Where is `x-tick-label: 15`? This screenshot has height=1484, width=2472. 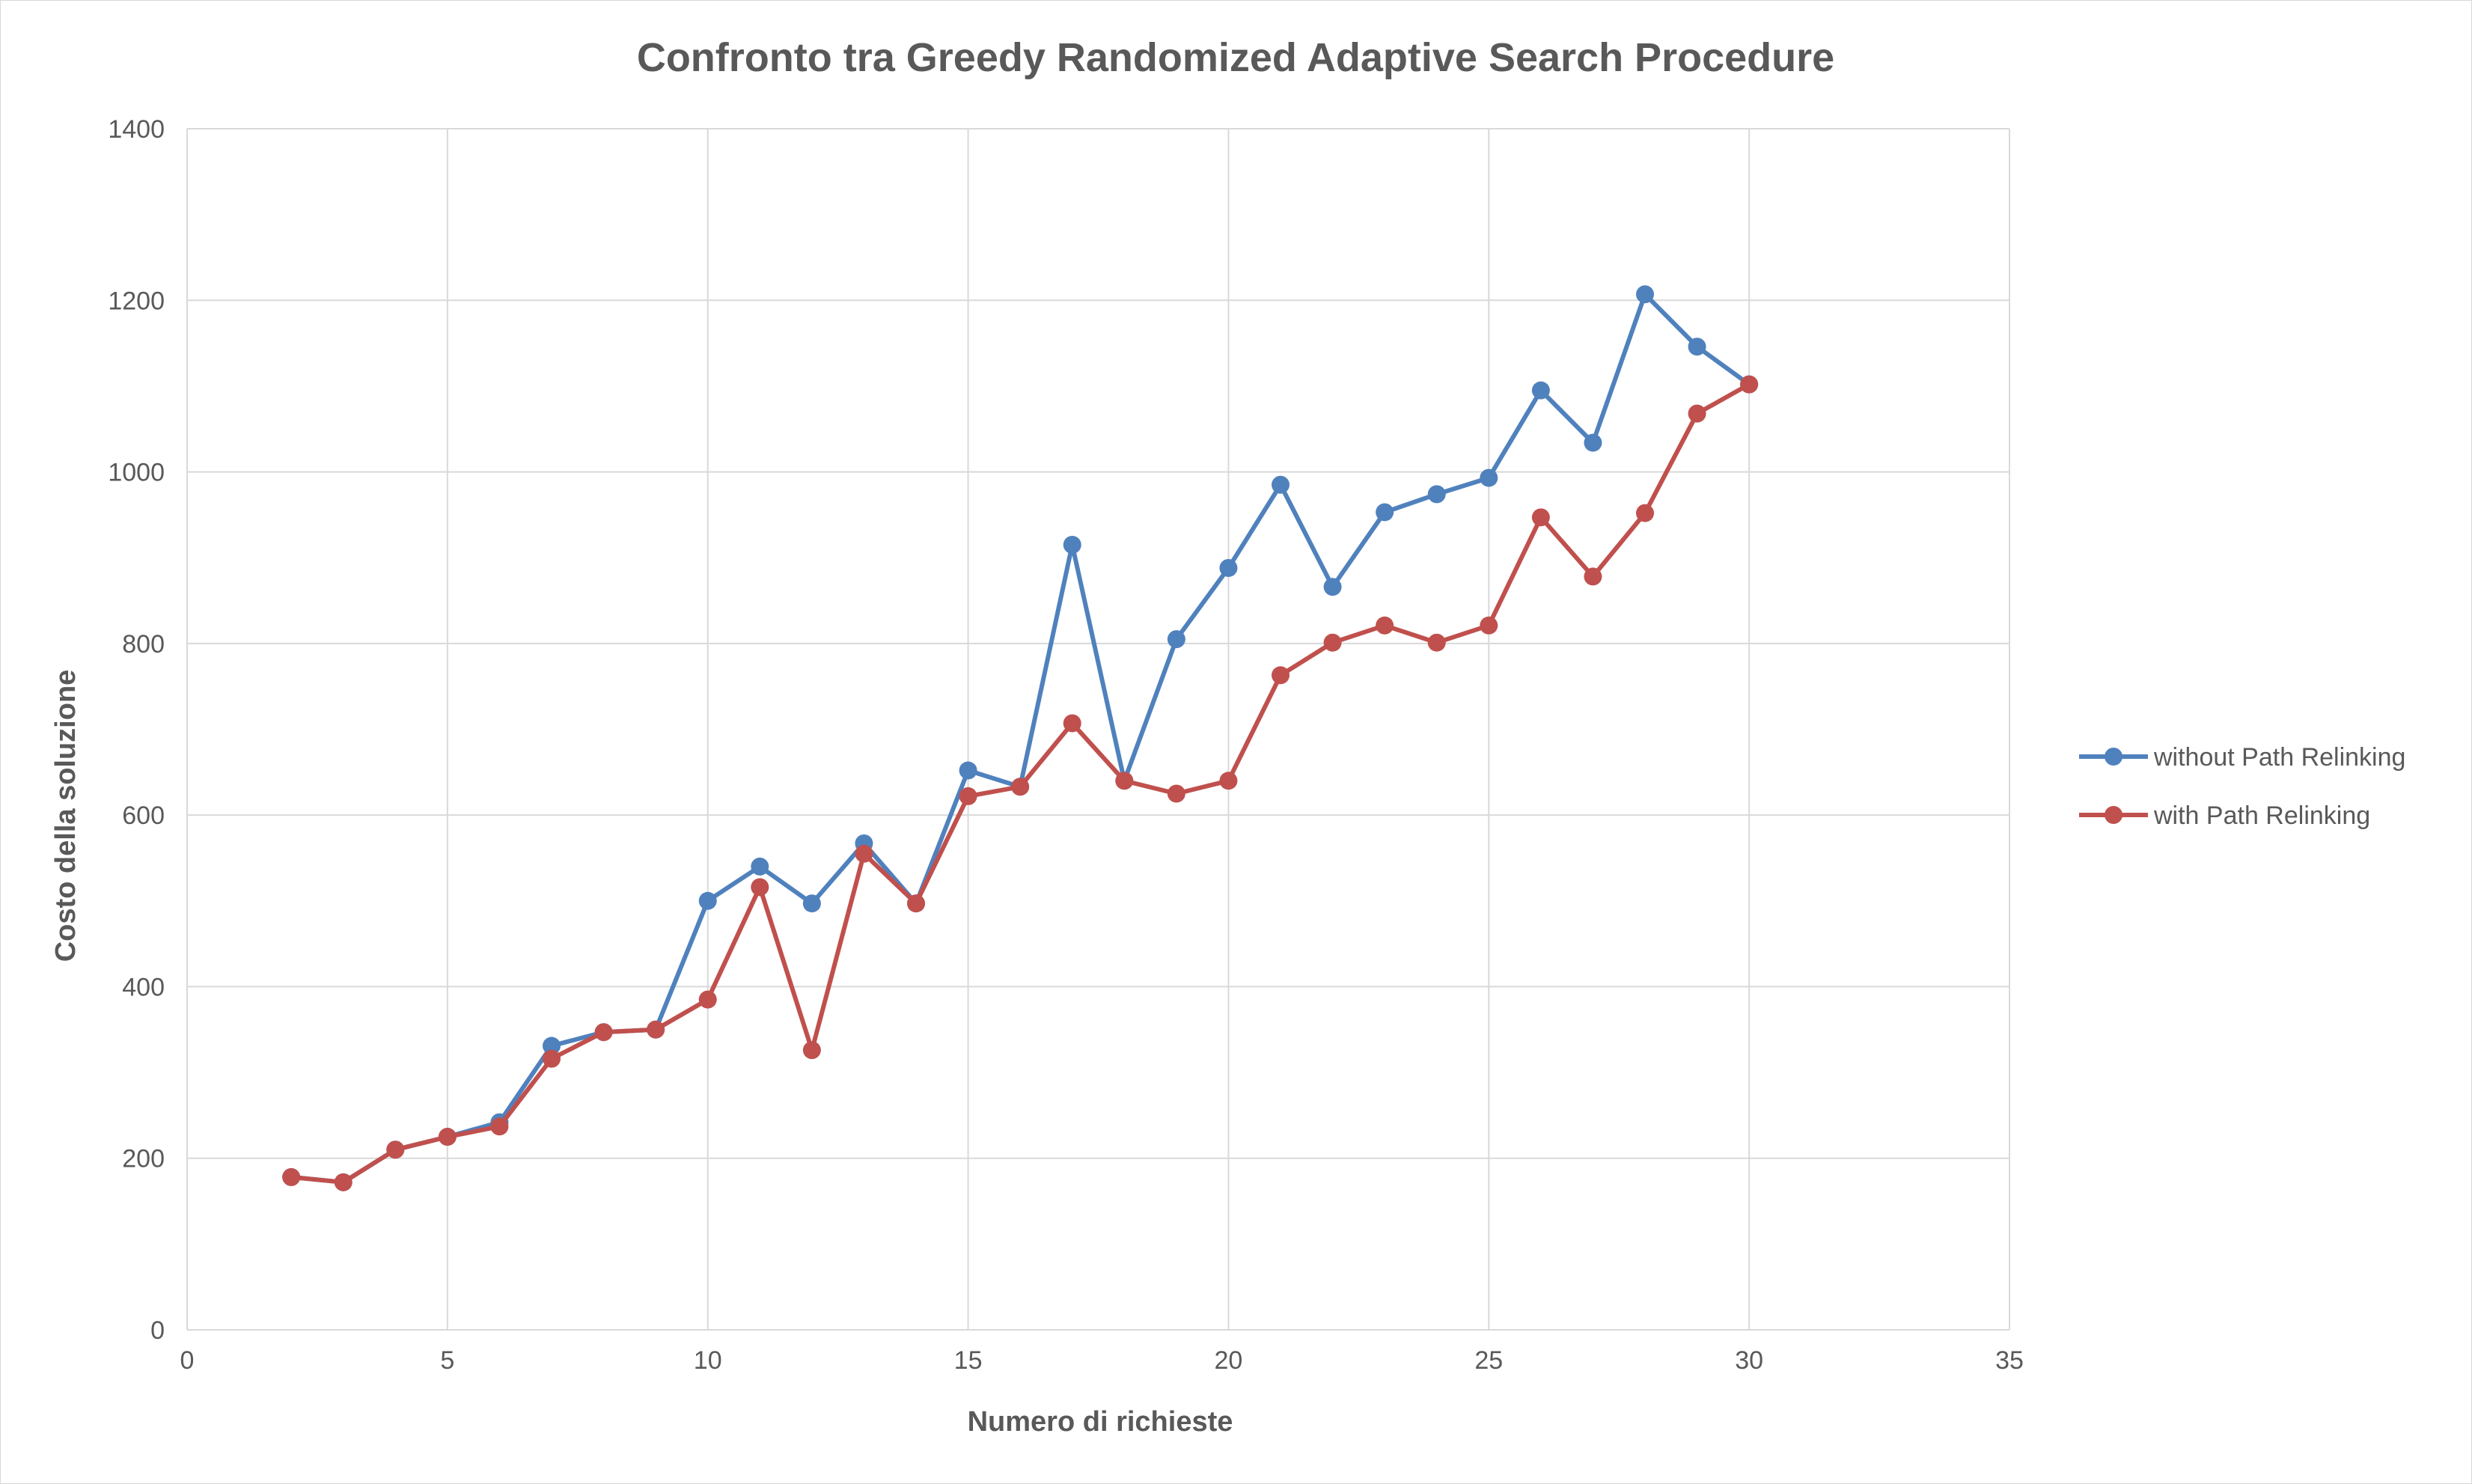
x-tick-label: 15 is located at coordinates (968, 1360).